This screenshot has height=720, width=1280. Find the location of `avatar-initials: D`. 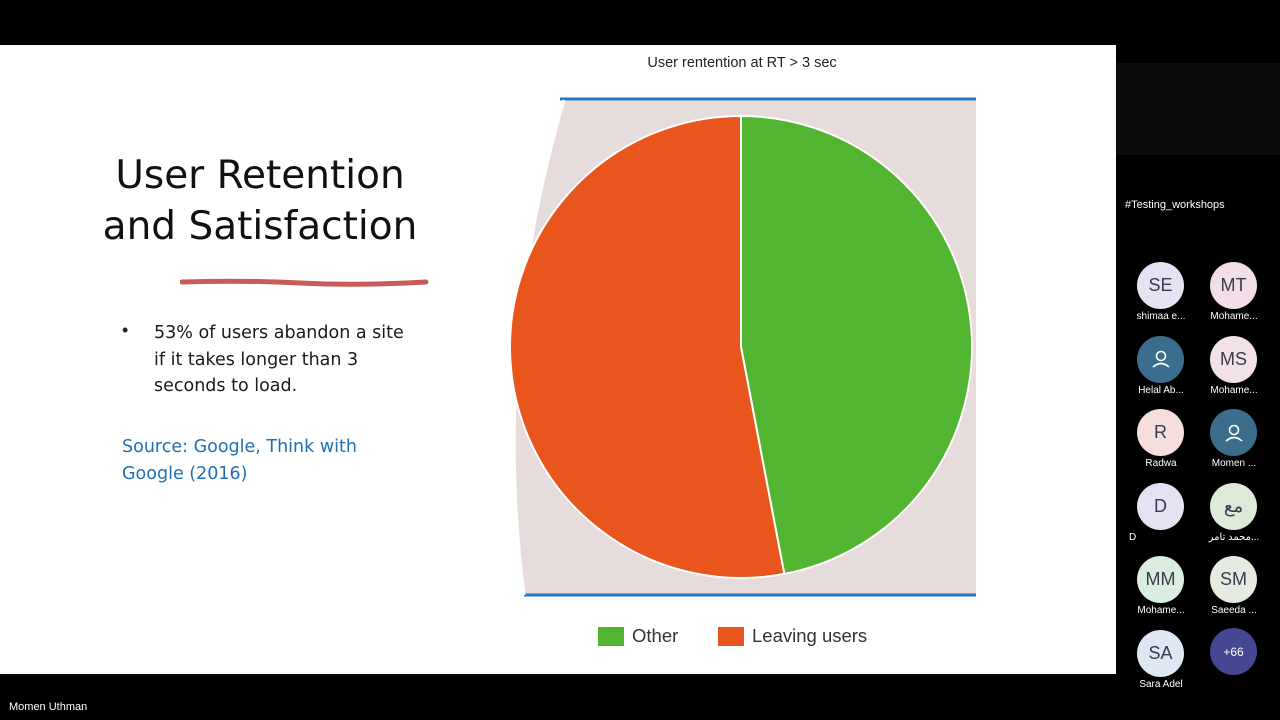

avatar-initials: D is located at coordinates (1160, 505).